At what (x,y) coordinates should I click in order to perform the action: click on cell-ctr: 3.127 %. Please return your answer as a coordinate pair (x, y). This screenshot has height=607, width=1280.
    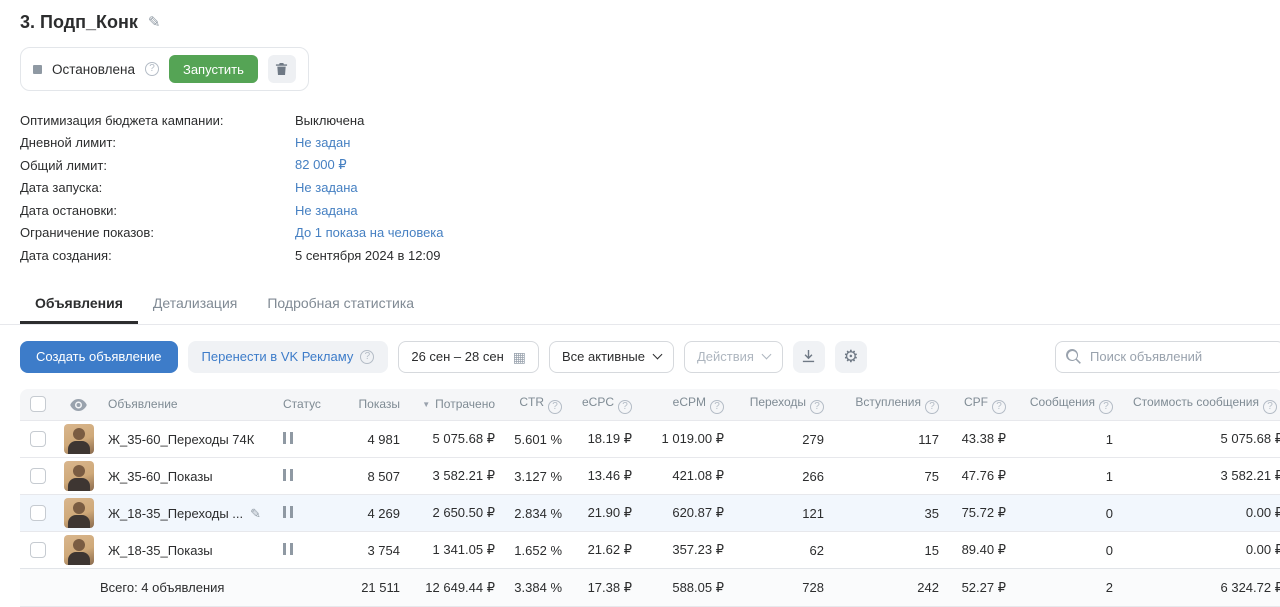
    Looking at the image, I should click on (536, 476).